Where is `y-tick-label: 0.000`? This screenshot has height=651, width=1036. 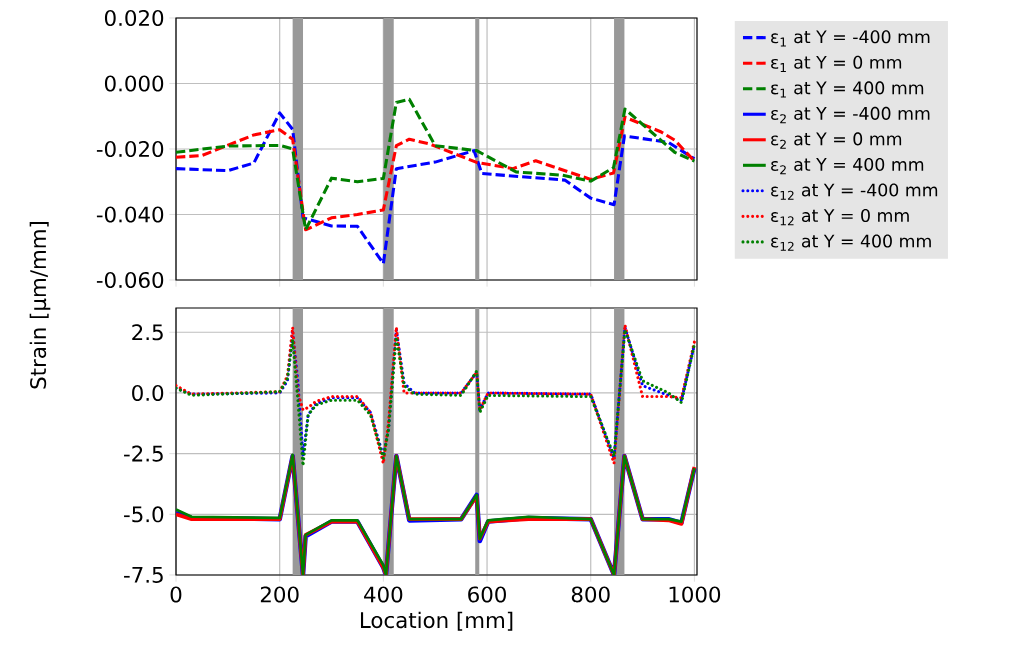
y-tick-label: 0.000 is located at coordinates (134, 83).